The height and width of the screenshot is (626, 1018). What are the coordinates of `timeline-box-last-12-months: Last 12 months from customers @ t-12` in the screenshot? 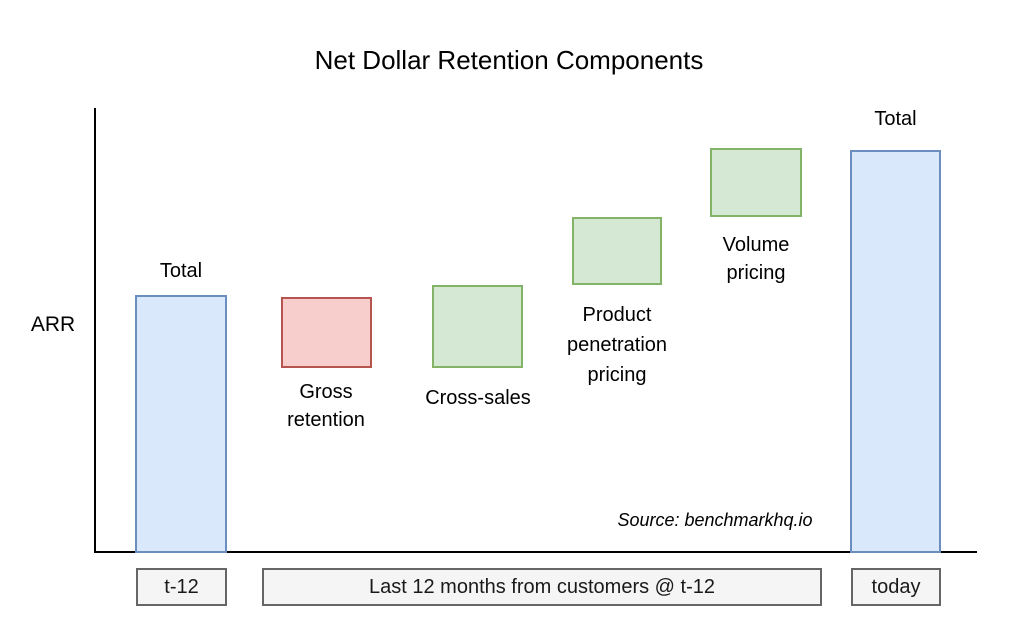 It's located at (542, 587).